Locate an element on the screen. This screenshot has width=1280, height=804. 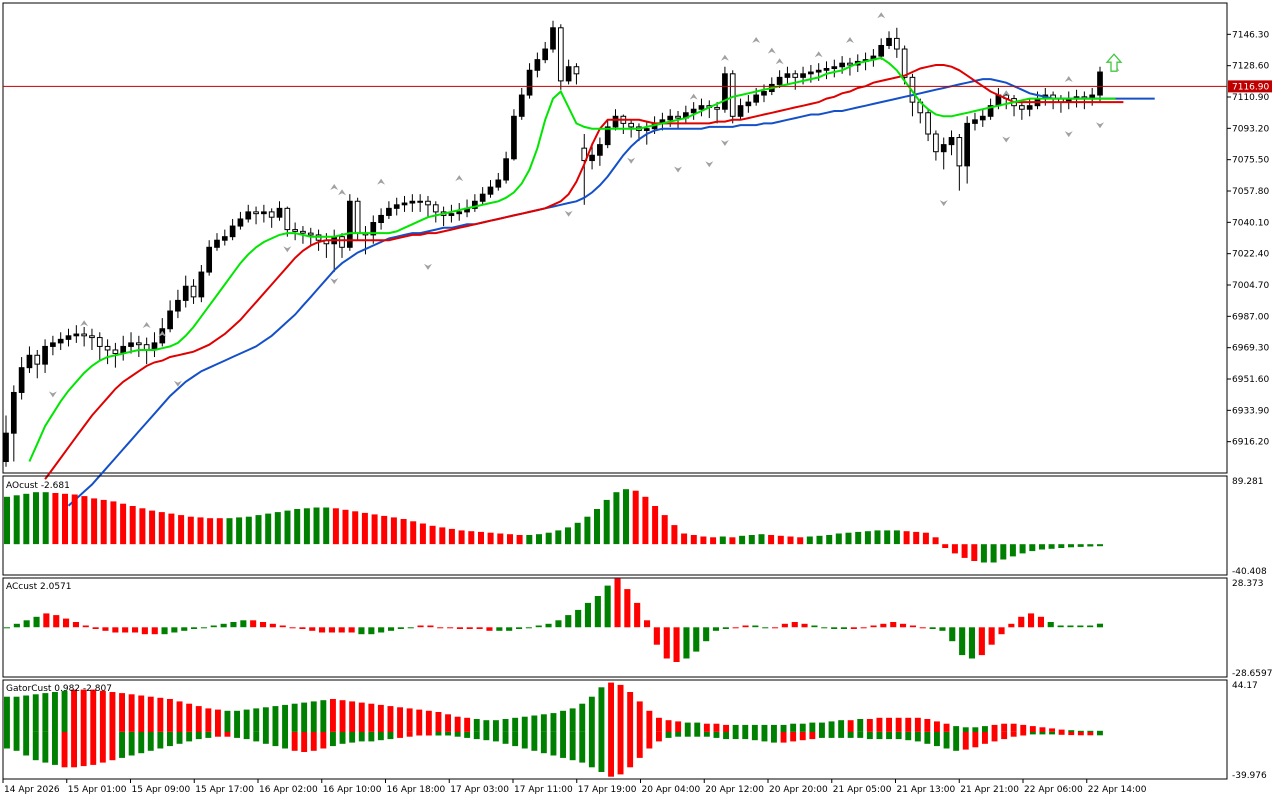
gator-upper-bar is located at coordinates (1042, 729).